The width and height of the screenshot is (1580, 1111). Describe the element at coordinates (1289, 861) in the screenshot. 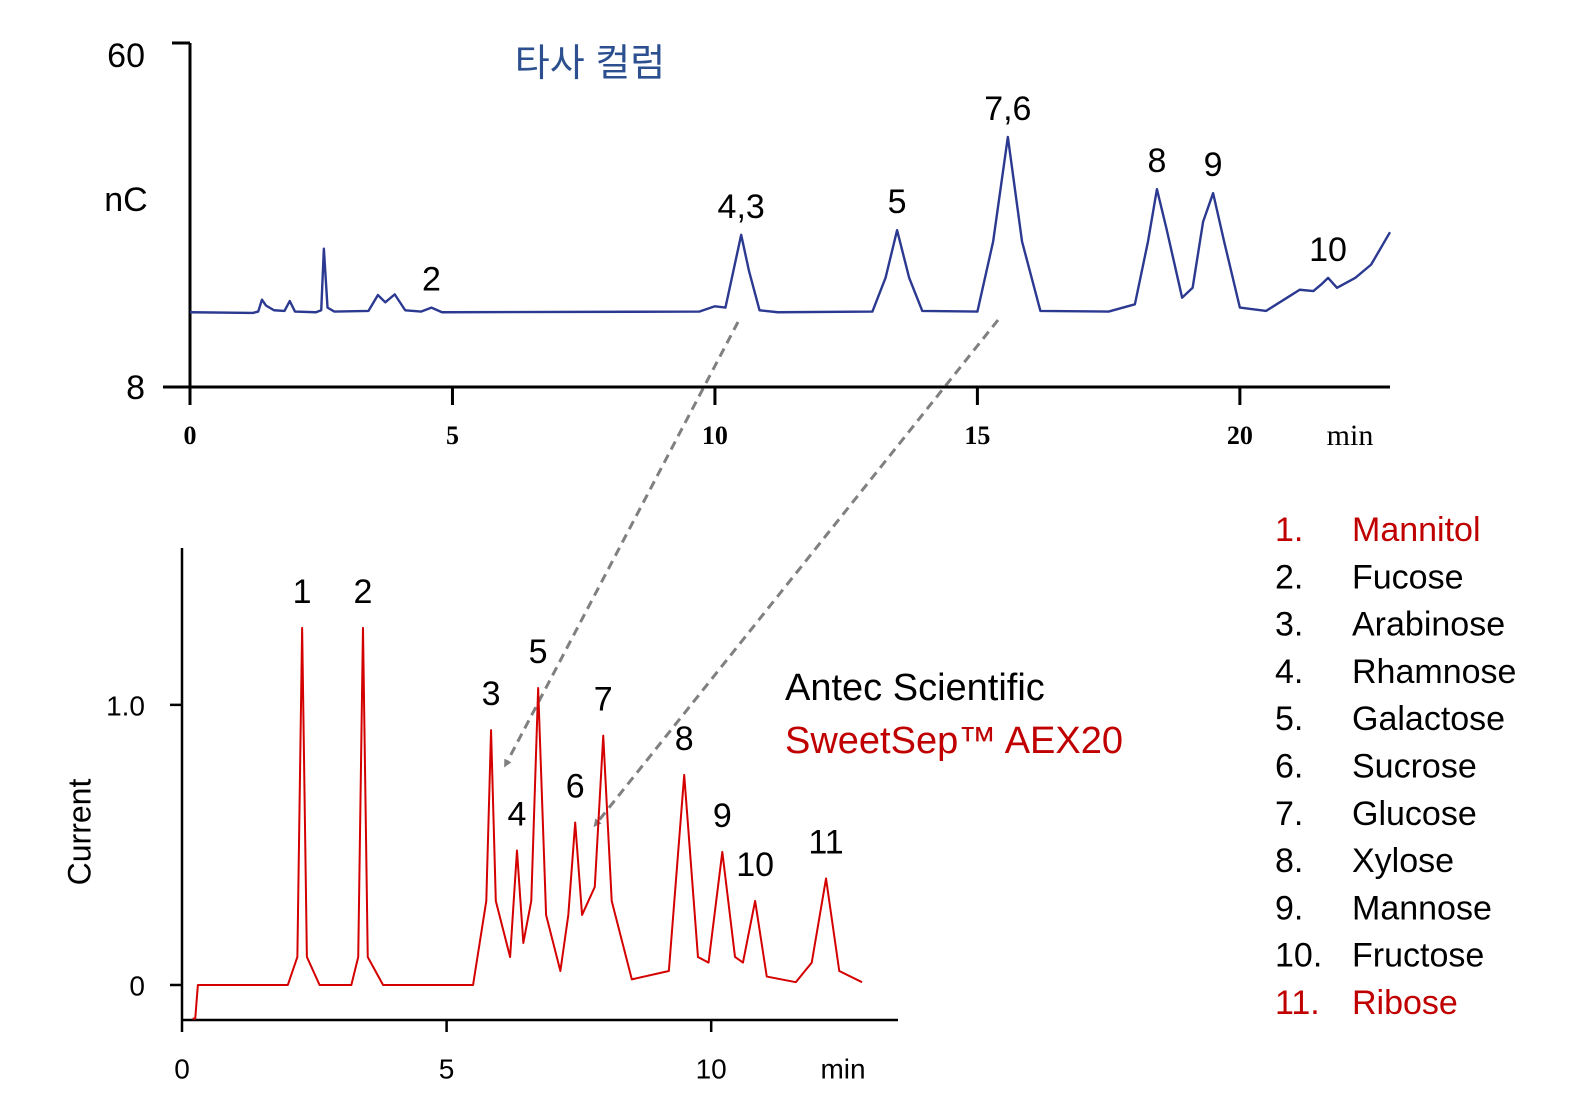

I see `compound-number: 8.` at that location.